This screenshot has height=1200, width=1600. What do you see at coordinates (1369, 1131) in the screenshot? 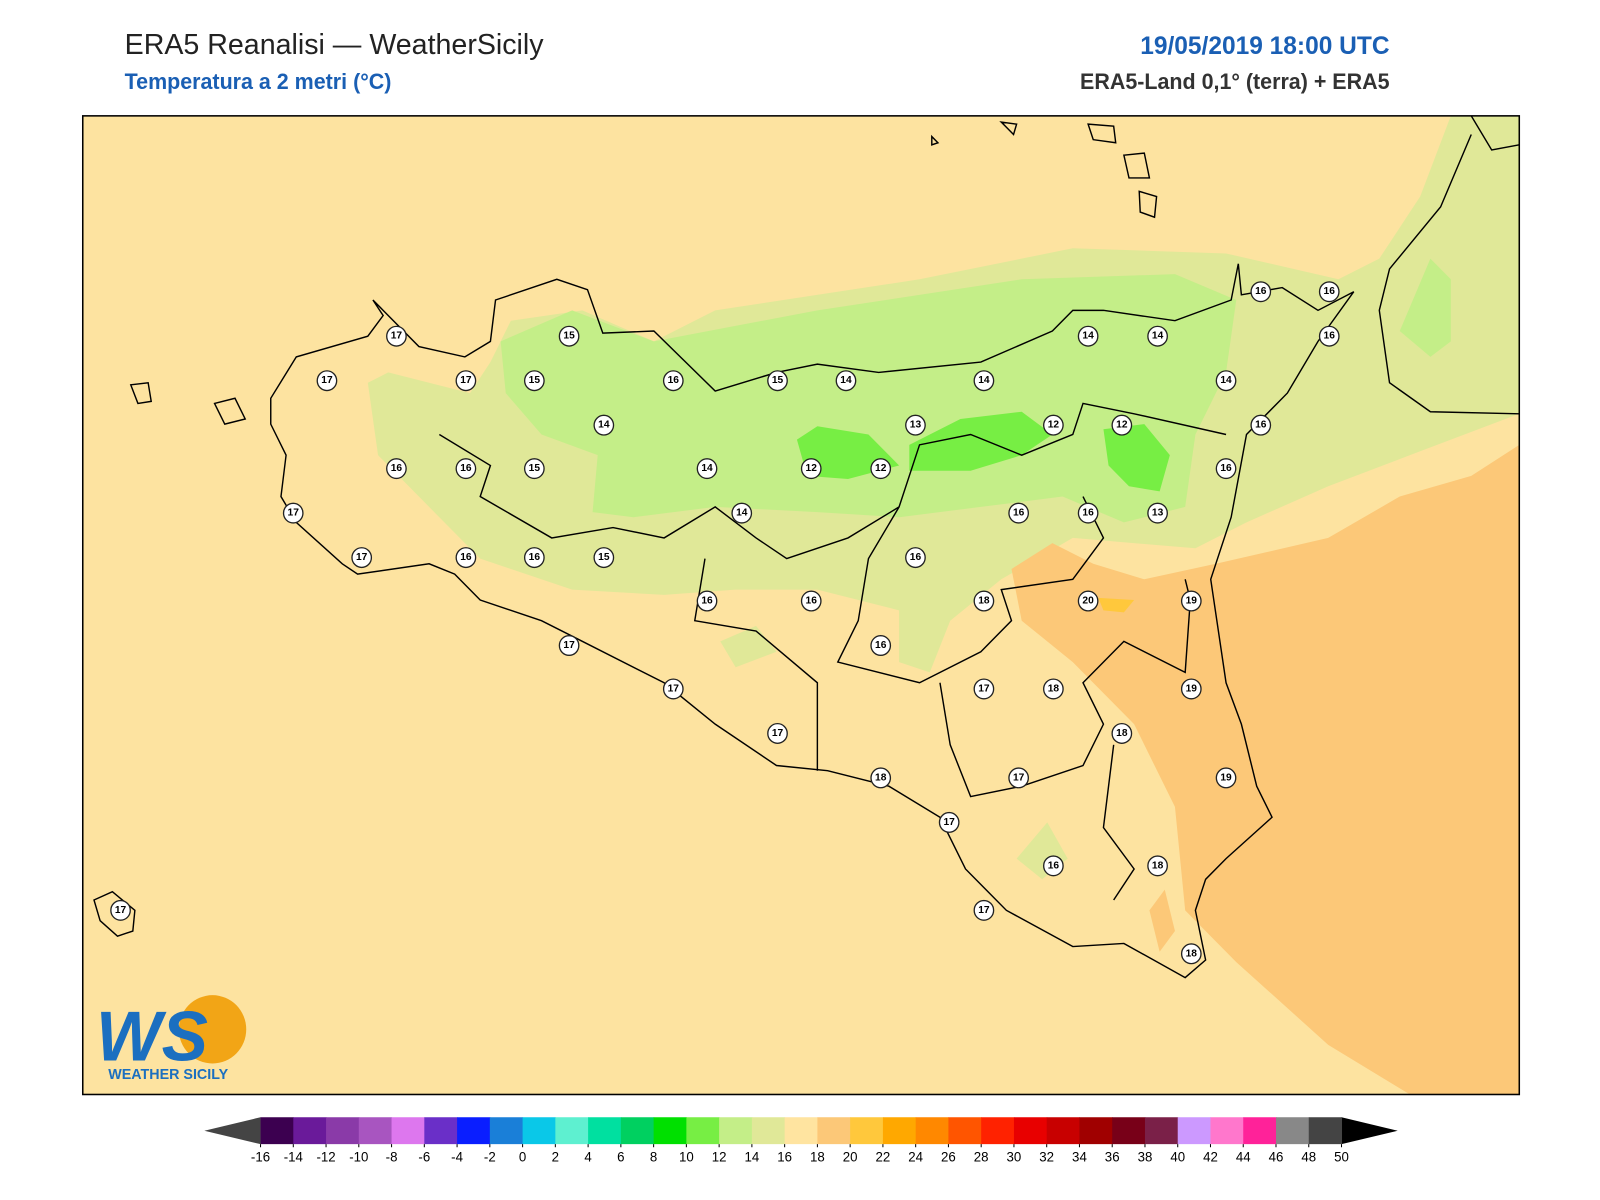
I see `colorbar-over` at bounding box center [1369, 1131].